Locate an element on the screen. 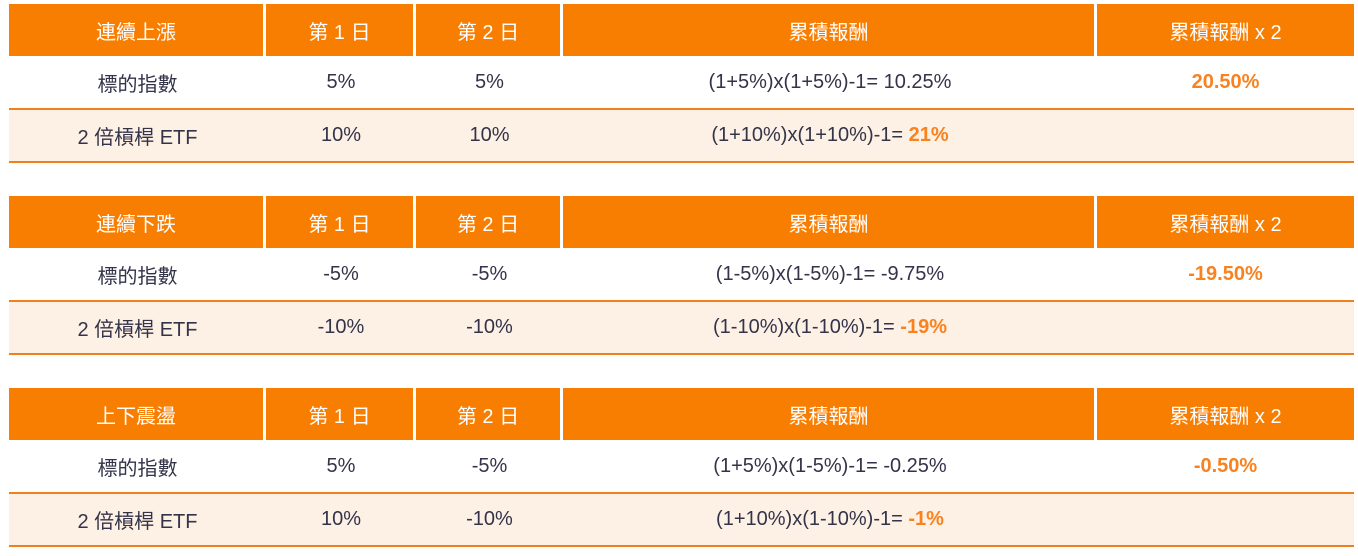  formula-highlight: -1% is located at coordinates (926, 519).